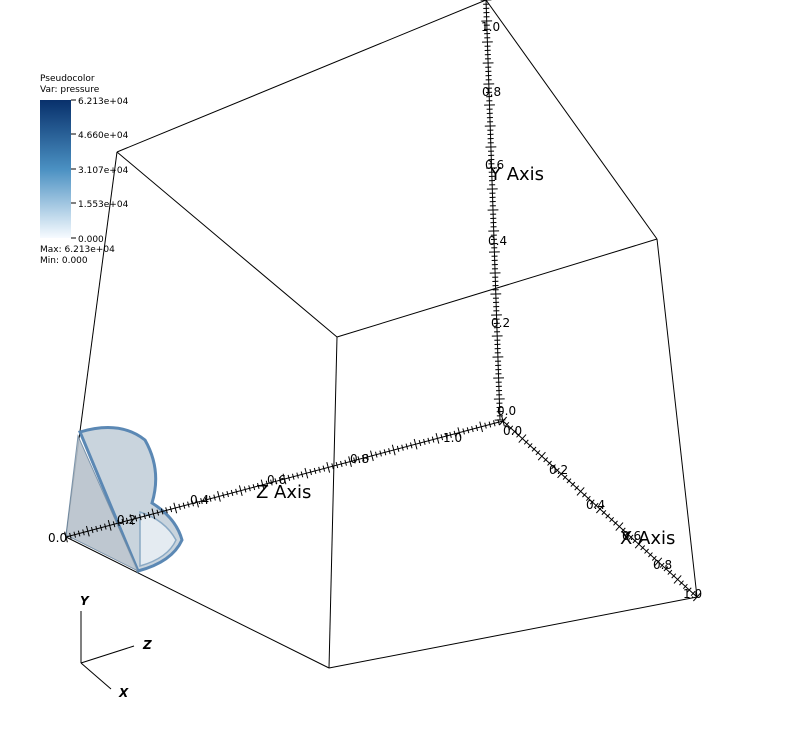 The image size is (798, 738). I want to click on y-tick-label: 1.0, so click(490, 27).